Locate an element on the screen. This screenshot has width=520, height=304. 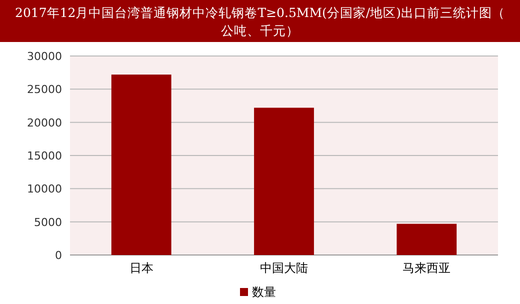
y-tick-label: 0 is located at coordinates (58, 255).